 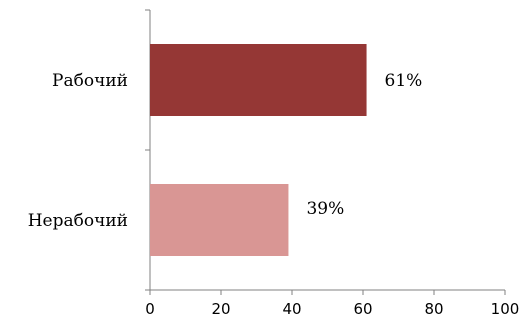 I want to click on data-label: 39%, so click(x=325, y=209).